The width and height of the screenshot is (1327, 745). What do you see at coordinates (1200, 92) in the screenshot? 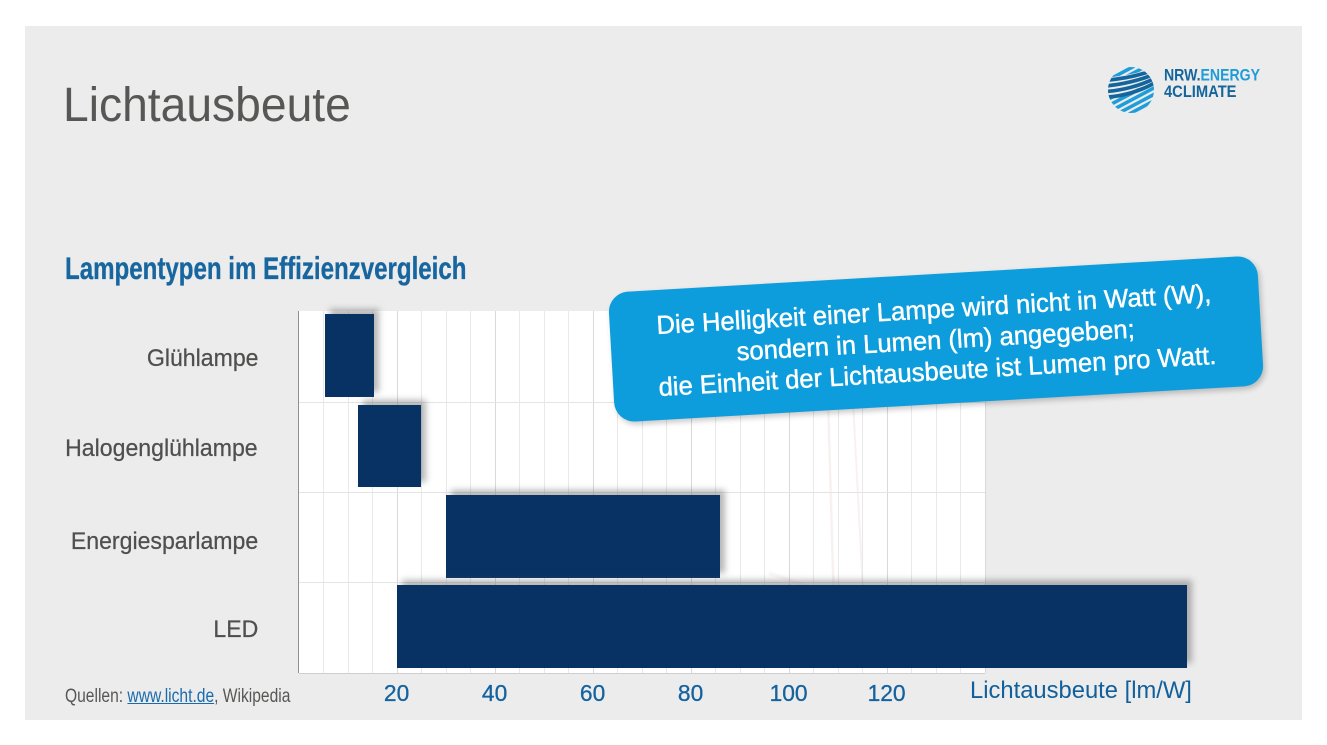
I see `svg-text: 4CLIMATE` at bounding box center [1200, 92].